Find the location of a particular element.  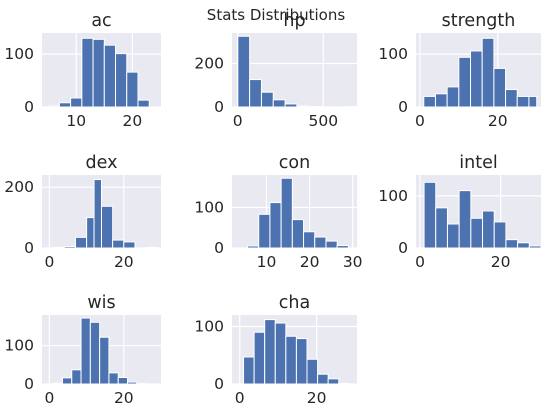

panel-title: intel is located at coordinates (478, 163).